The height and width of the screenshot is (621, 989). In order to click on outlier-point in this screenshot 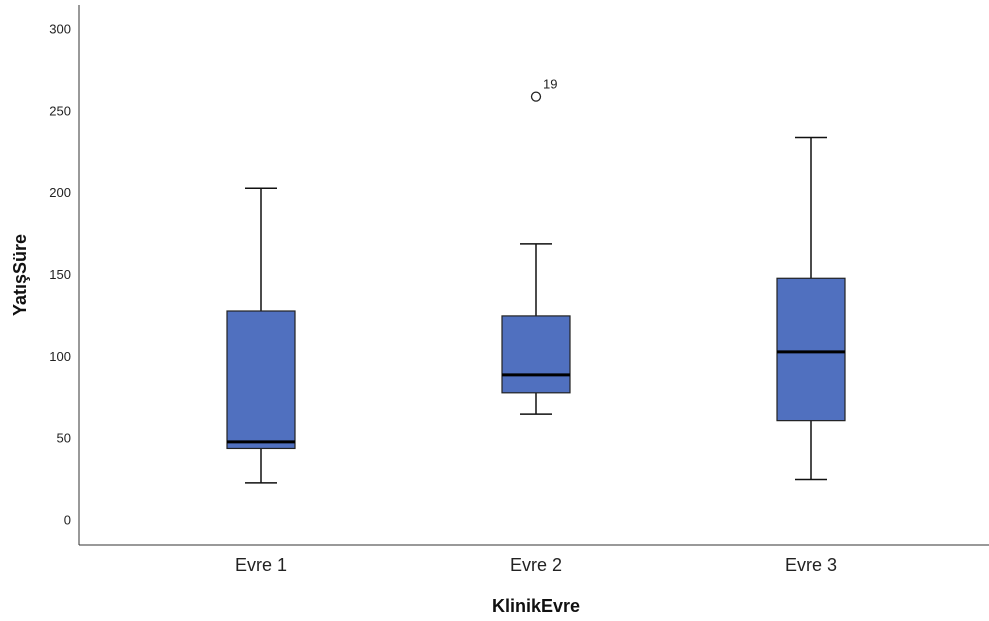, I will do `click(536, 96)`.